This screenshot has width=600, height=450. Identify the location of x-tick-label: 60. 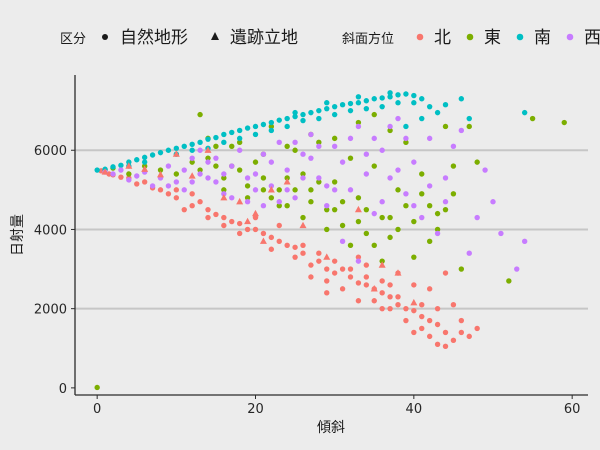
(572, 409).